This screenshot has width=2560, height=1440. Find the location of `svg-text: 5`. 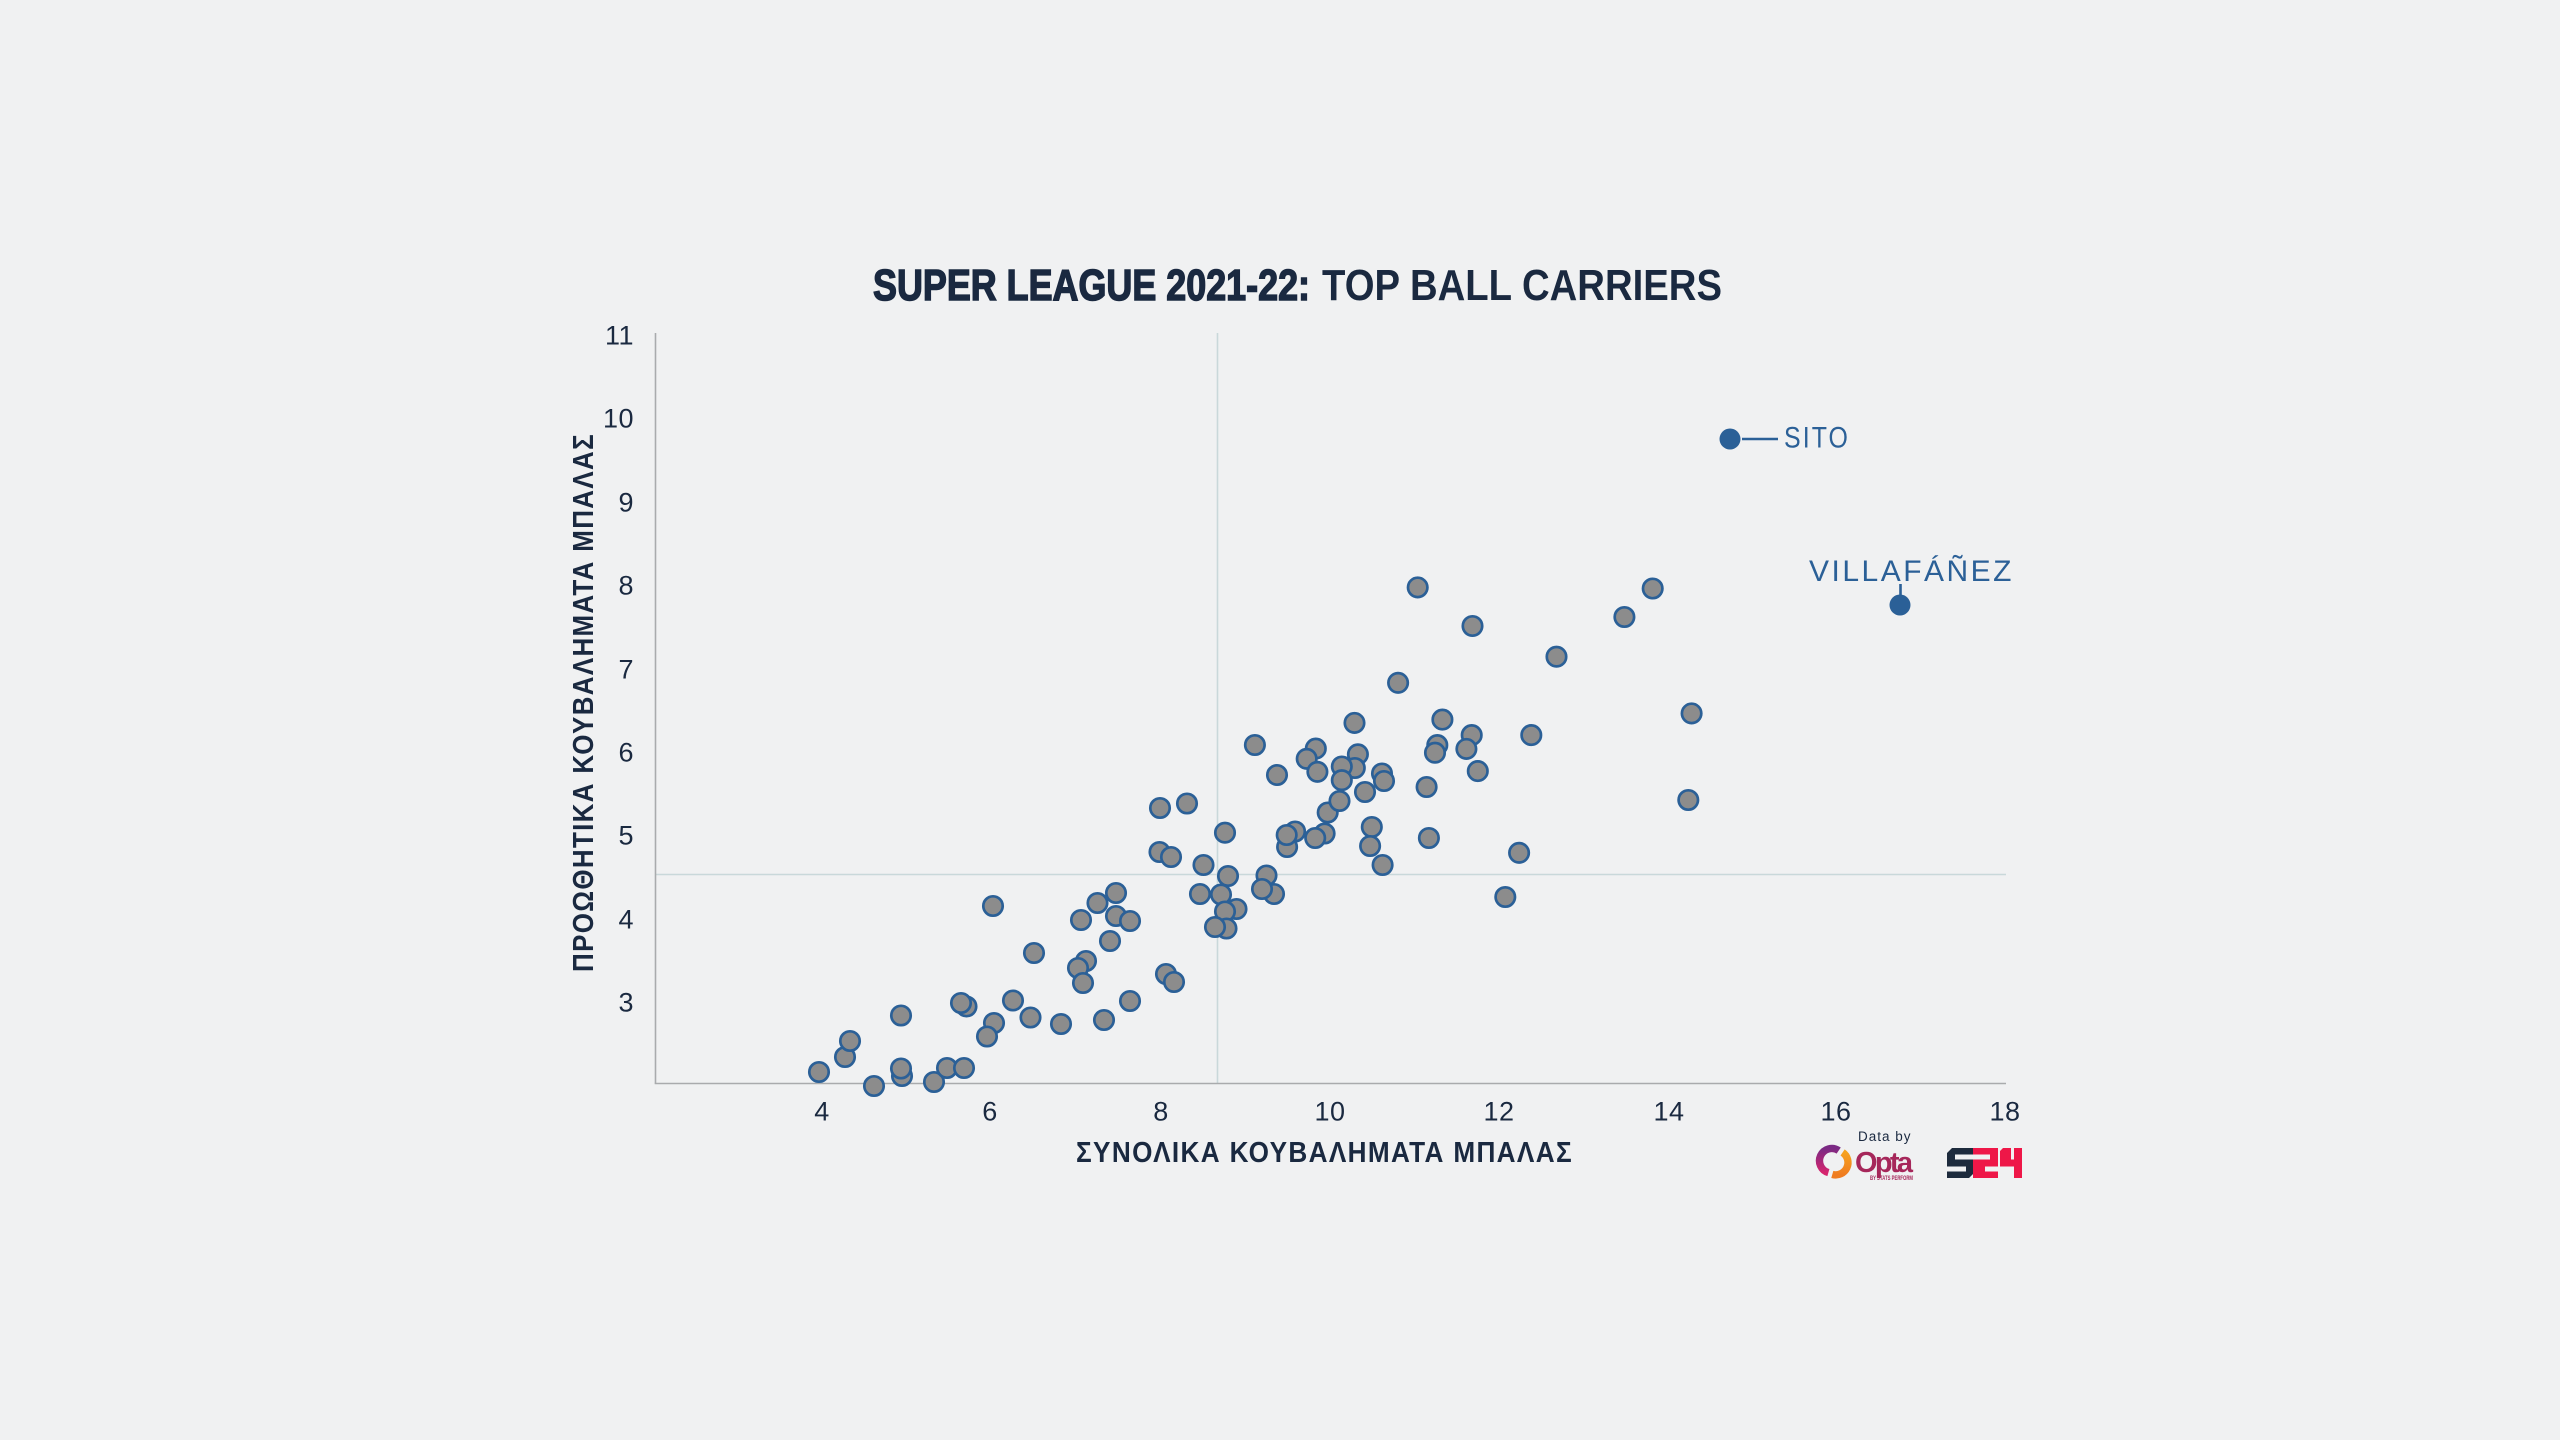

svg-text: 5 is located at coordinates (626, 836).